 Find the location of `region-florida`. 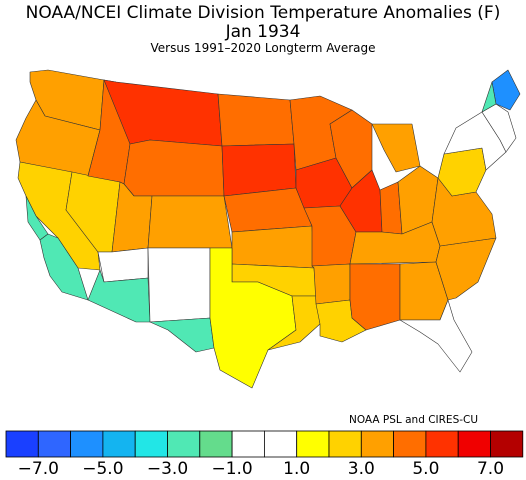

region-florida is located at coordinates (436, 336).